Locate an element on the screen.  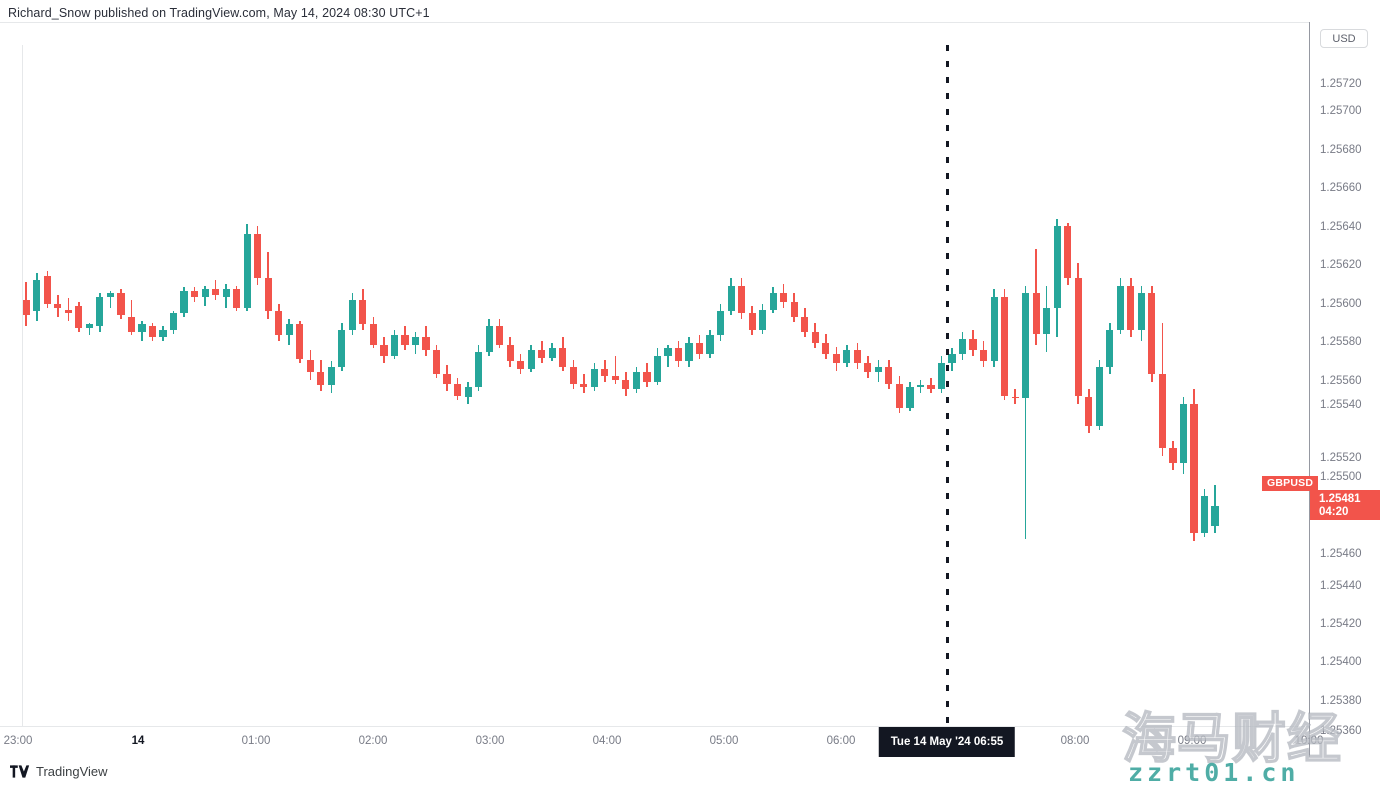
price-axis-label: 1.25420 is located at coordinates (1341, 624).